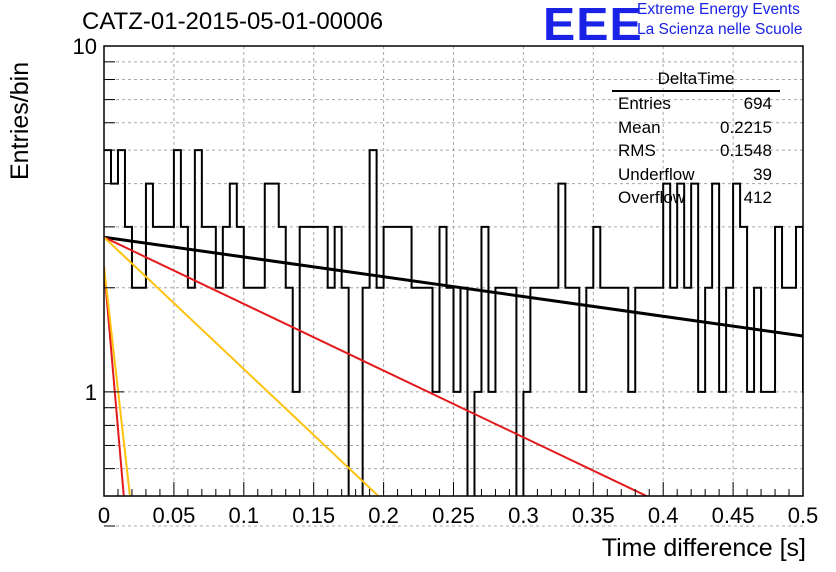 Image resolution: width=836 pixels, height=572 pixels. I want to click on x-axis-label: Time difference [s], so click(703, 548).